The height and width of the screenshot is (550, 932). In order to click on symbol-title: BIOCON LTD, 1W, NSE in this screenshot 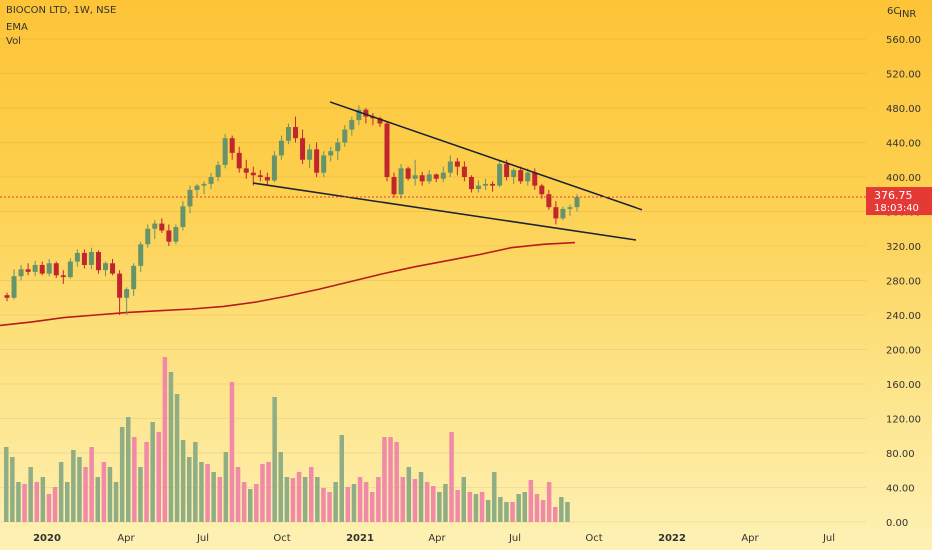, I will do `click(61, 10)`.